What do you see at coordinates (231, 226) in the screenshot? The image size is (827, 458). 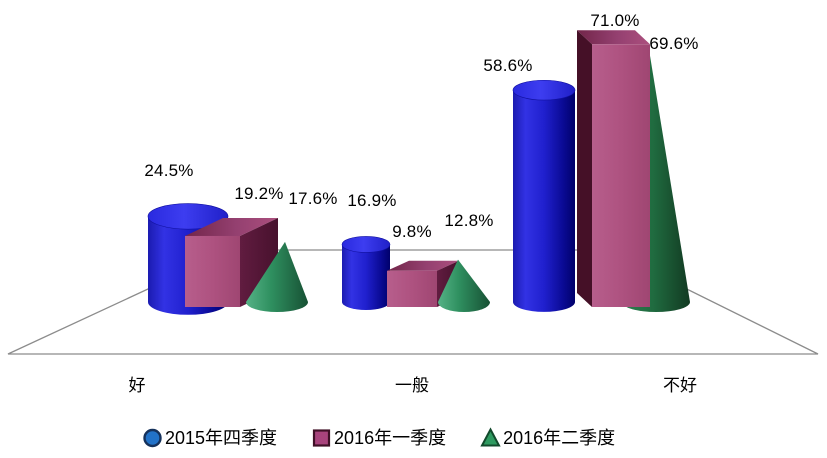 I see `shape-box-group1-top` at bounding box center [231, 226].